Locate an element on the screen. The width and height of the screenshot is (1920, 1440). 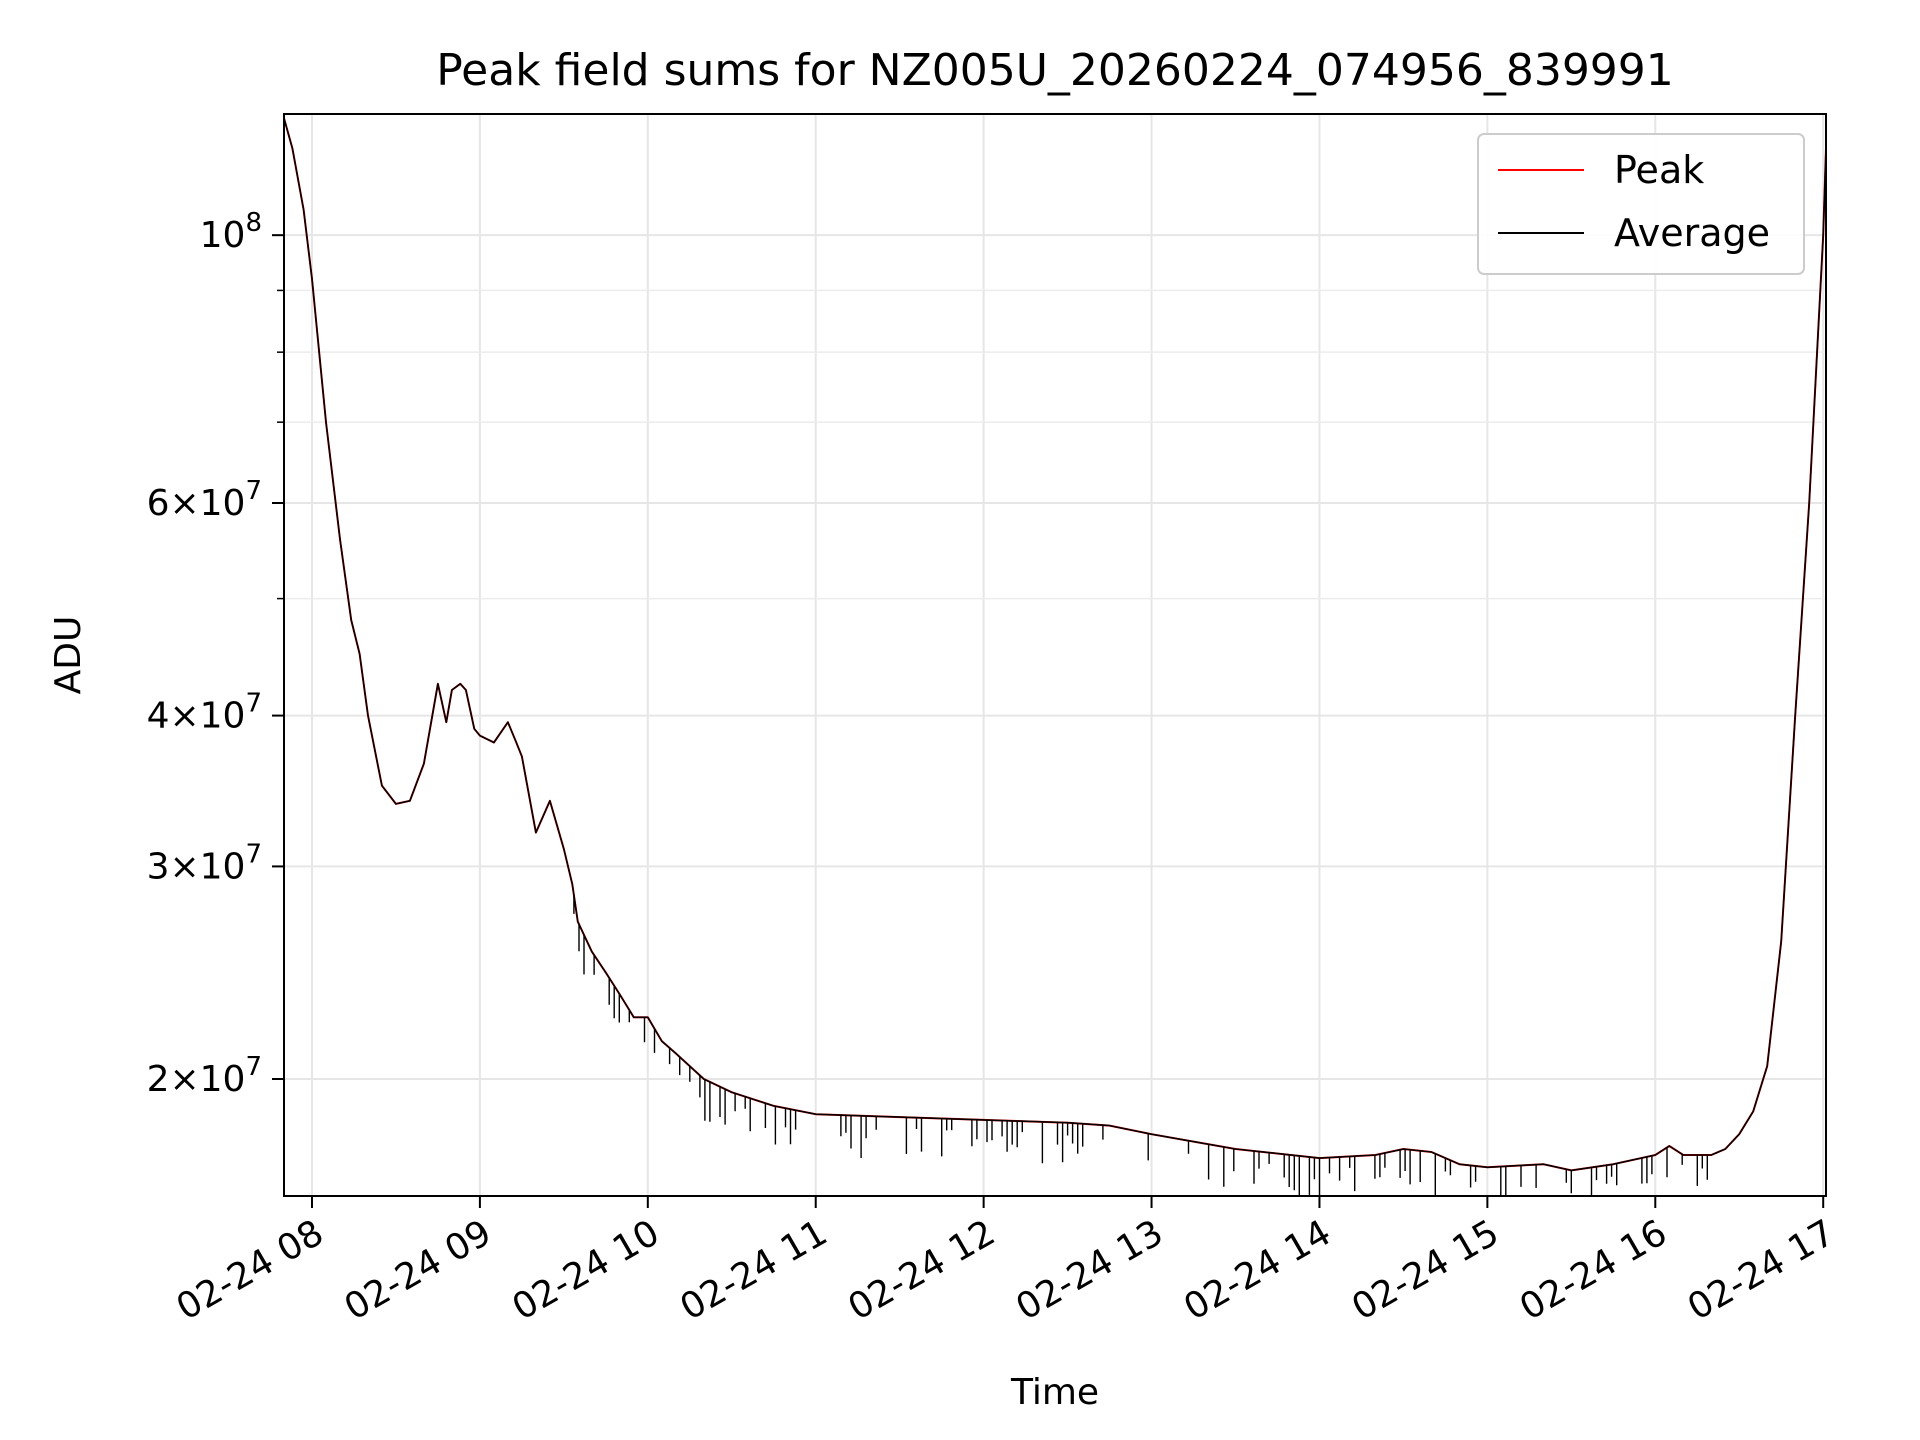
y-tick-label: 4×107 is located at coordinates (204, 713).